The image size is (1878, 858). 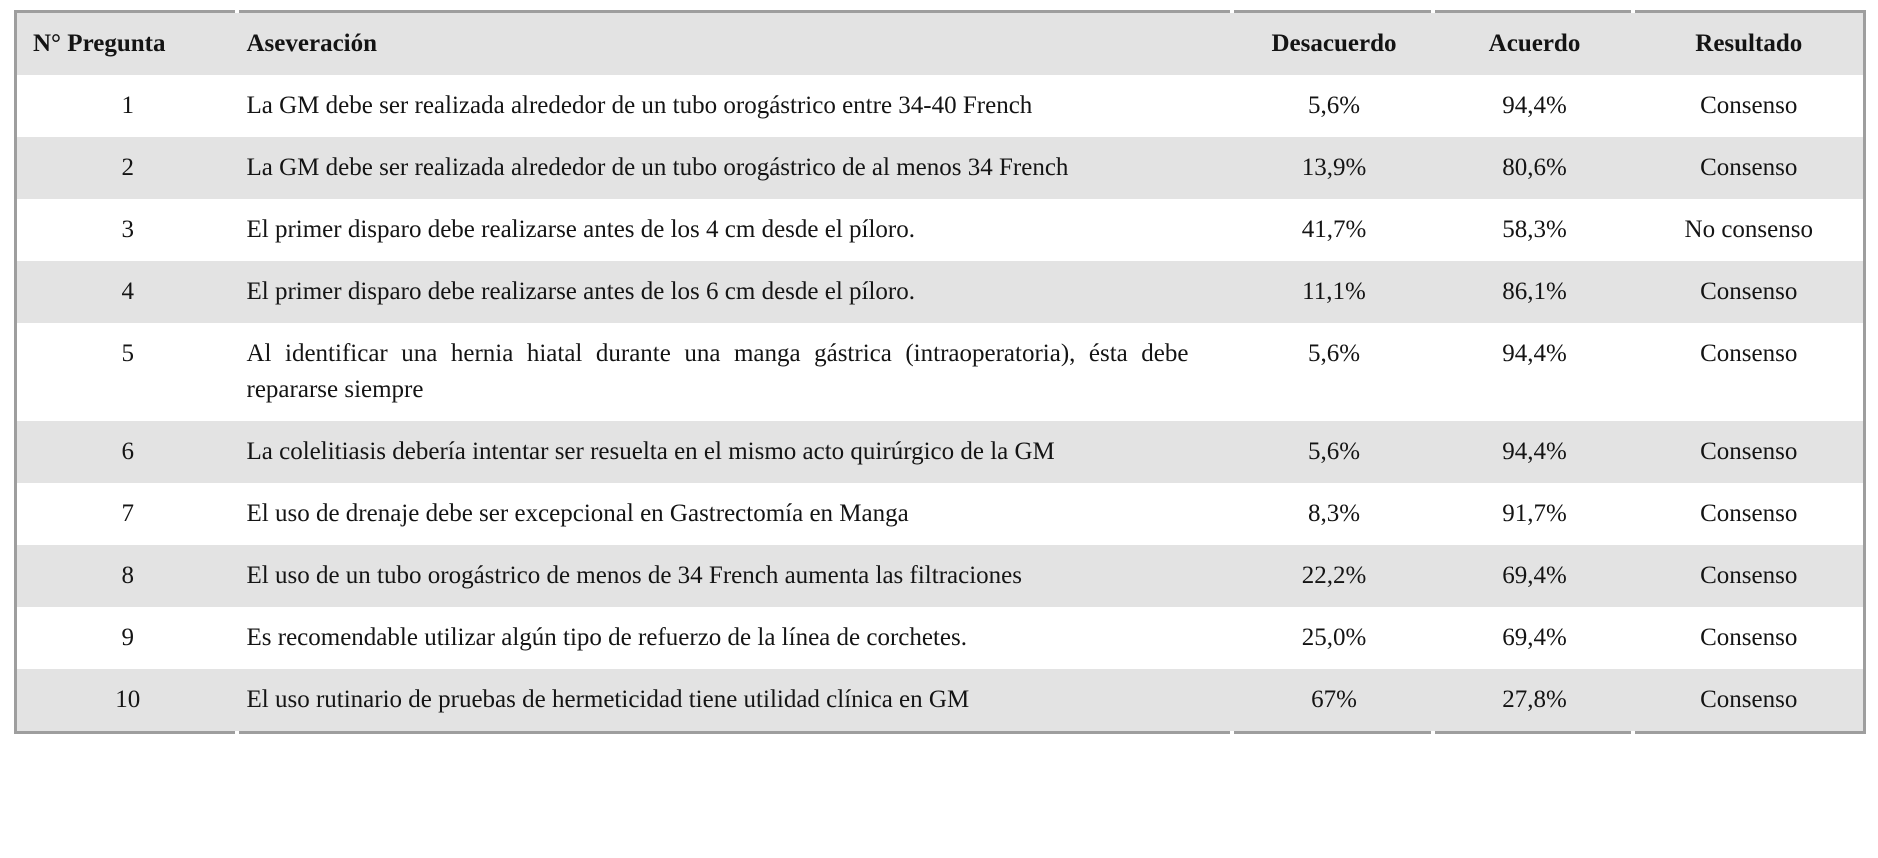 What do you see at coordinates (128, 513) in the screenshot?
I see `question-number-cell: 7` at bounding box center [128, 513].